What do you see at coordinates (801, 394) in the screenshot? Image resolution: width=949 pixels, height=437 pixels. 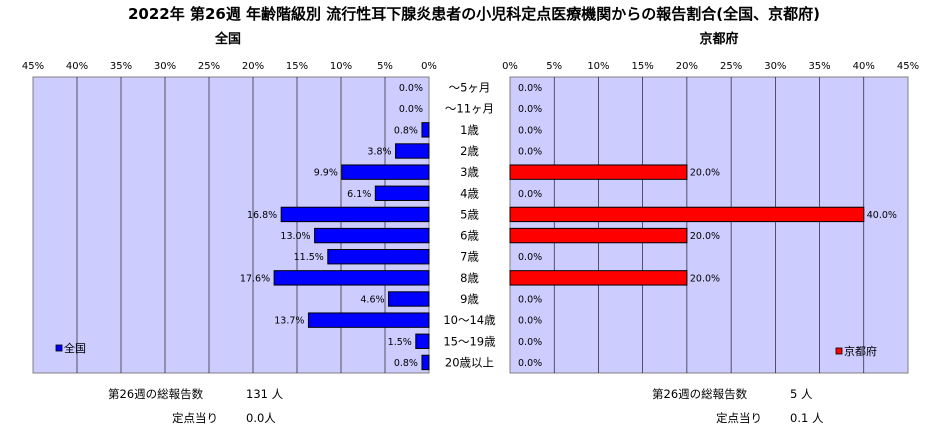 I see `footer-right-total-value: 5 人` at bounding box center [801, 394].